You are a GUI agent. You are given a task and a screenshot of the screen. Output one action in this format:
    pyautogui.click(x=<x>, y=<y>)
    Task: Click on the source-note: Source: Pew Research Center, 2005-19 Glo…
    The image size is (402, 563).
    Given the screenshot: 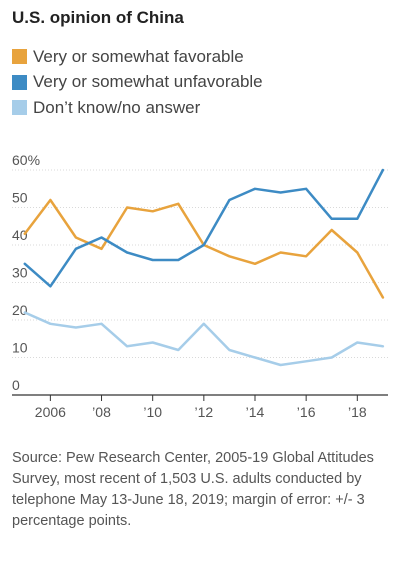 What is the action you would take?
    pyautogui.click(x=193, y=489)
    